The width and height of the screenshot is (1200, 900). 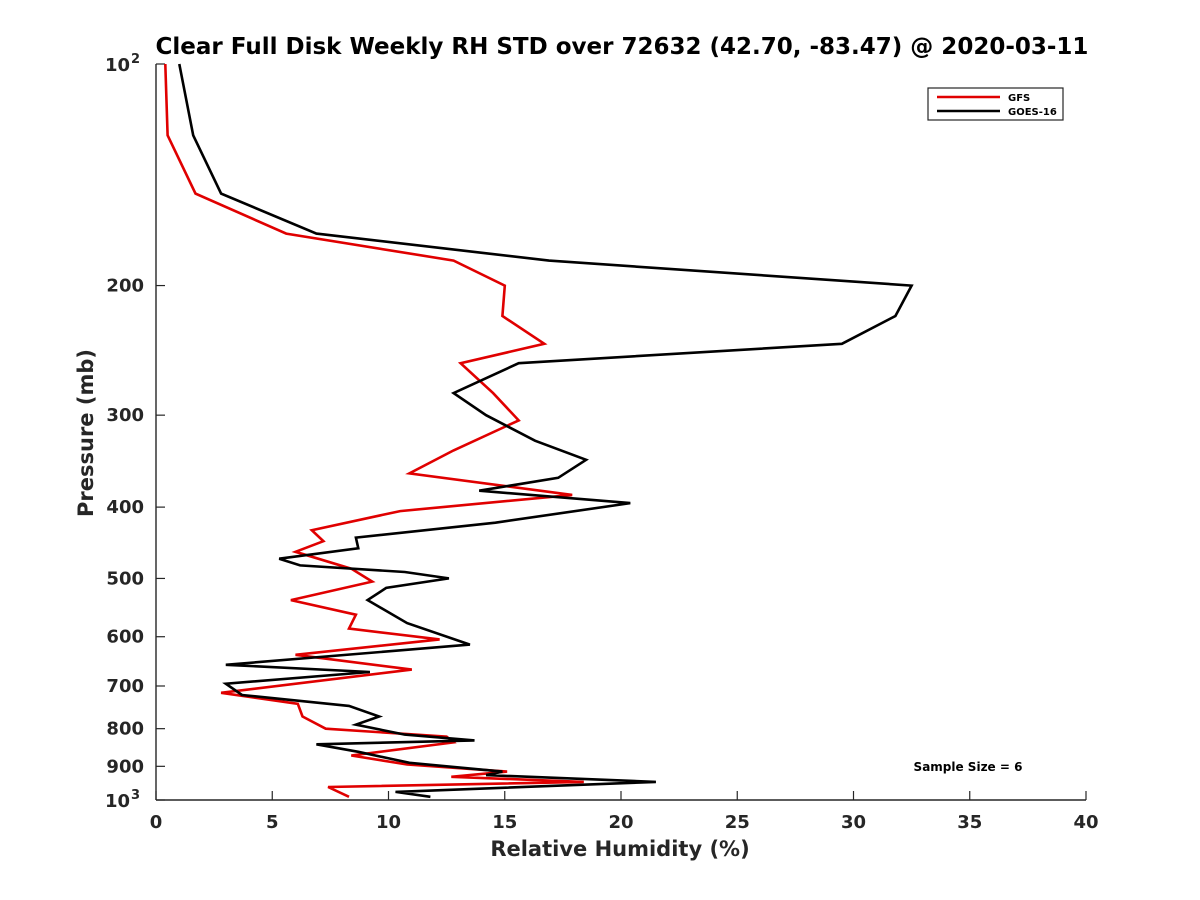 I want to click on y-tick-label-power: 10 3, so click(x=122, y=800).